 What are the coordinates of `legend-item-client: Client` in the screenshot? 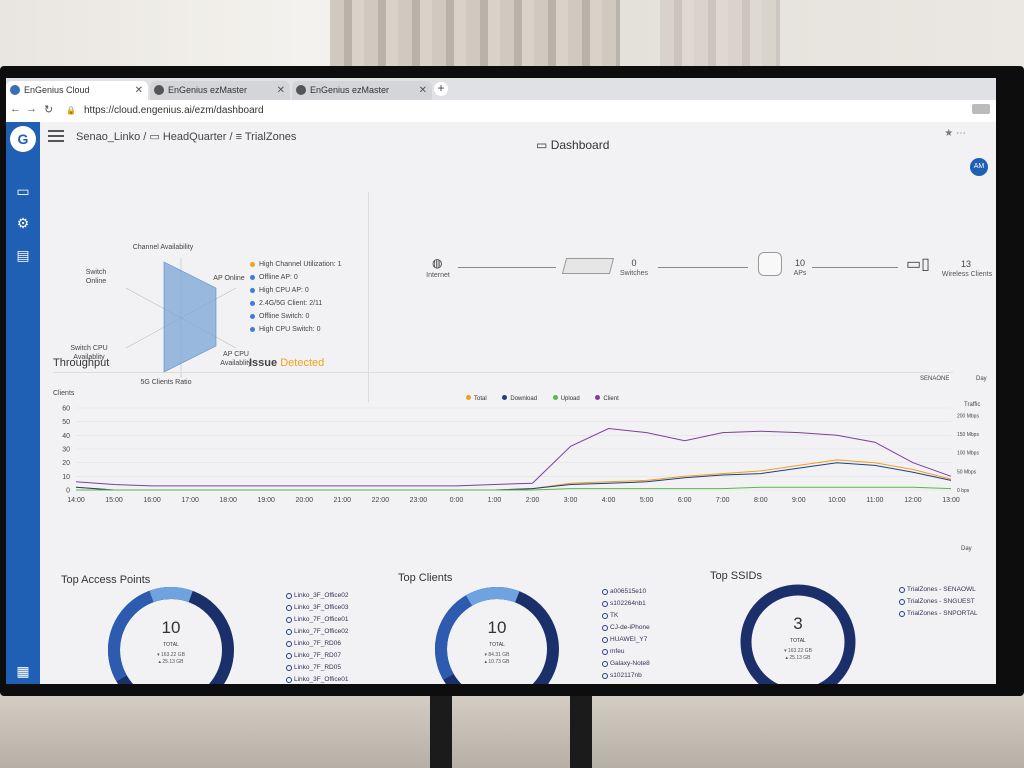 It's located at (607, 398).